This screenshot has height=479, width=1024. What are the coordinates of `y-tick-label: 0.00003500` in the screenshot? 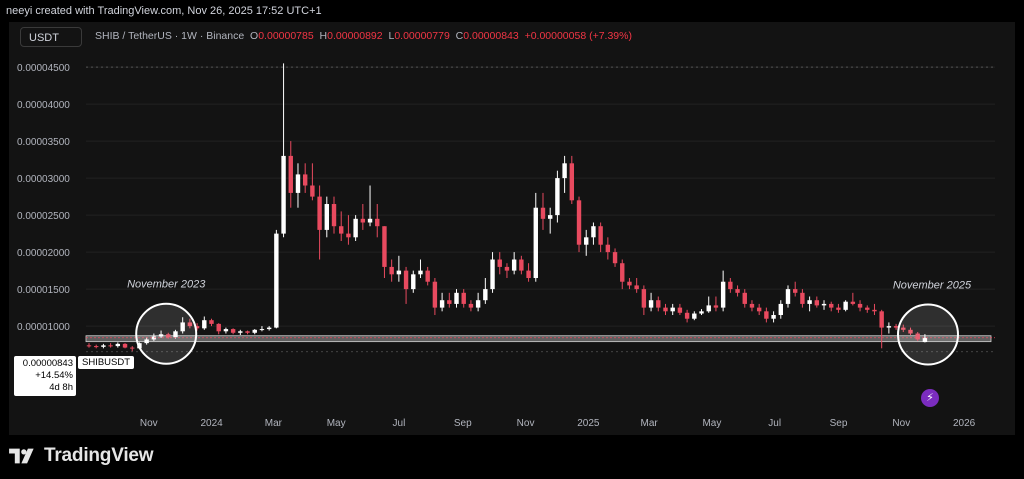 It's located at (43, 142).